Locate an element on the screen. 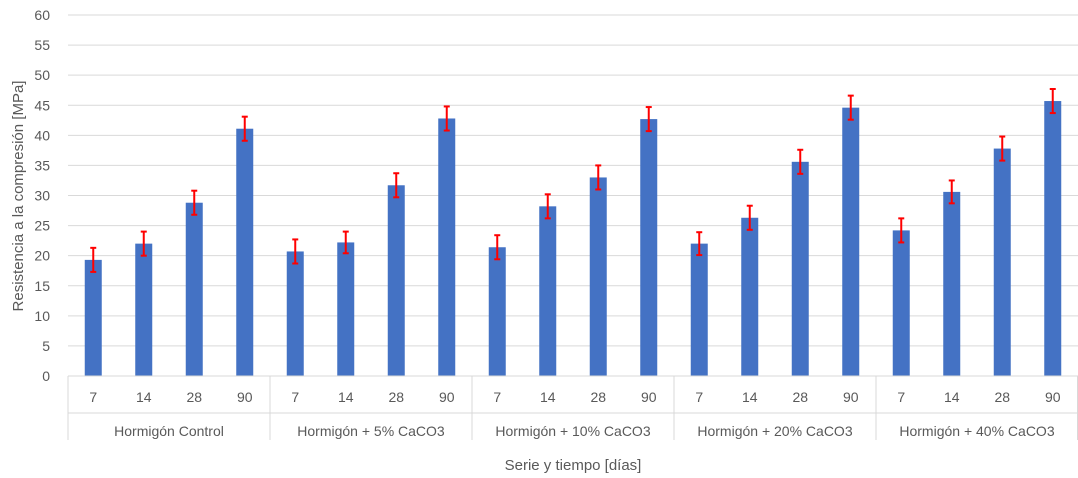 This screenshot has width=1078, height=478. y-tick-label: 20 is located at coordinates (42, 256).